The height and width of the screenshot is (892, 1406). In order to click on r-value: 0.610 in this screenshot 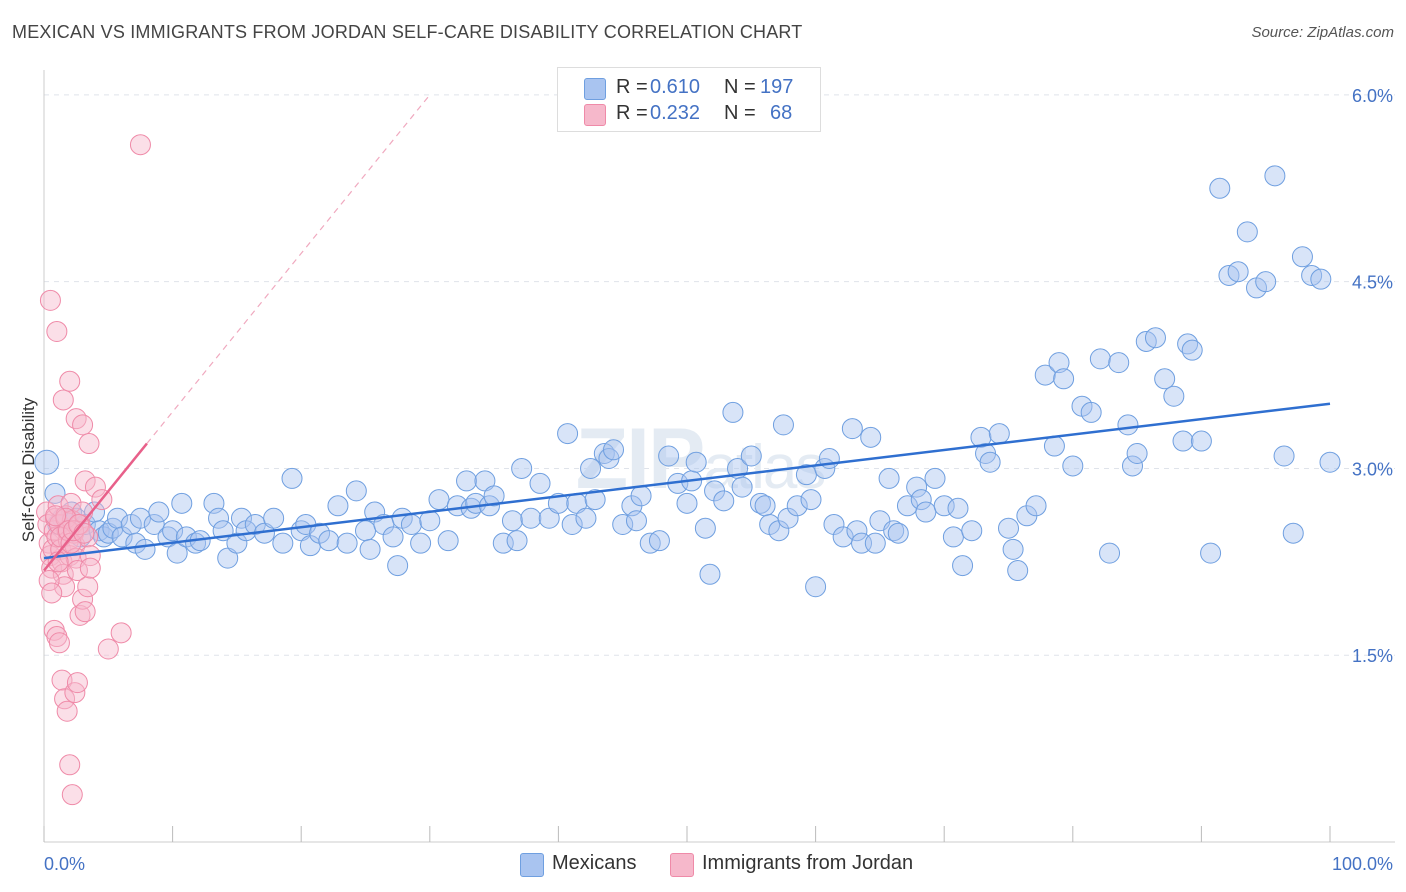, I will do `click(675, 87)`.